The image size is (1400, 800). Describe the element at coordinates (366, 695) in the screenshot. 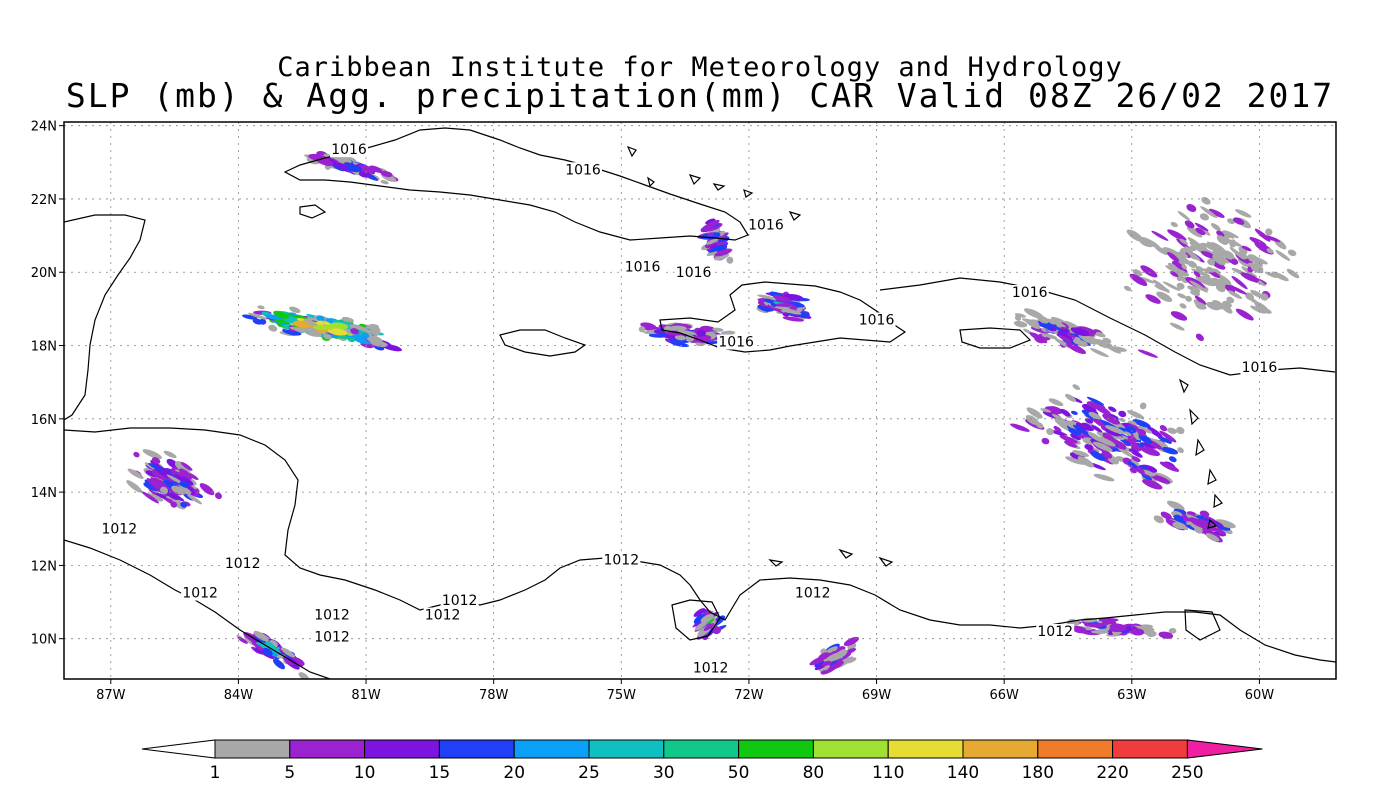

I see `tick-label-lon: 81W` at that location.